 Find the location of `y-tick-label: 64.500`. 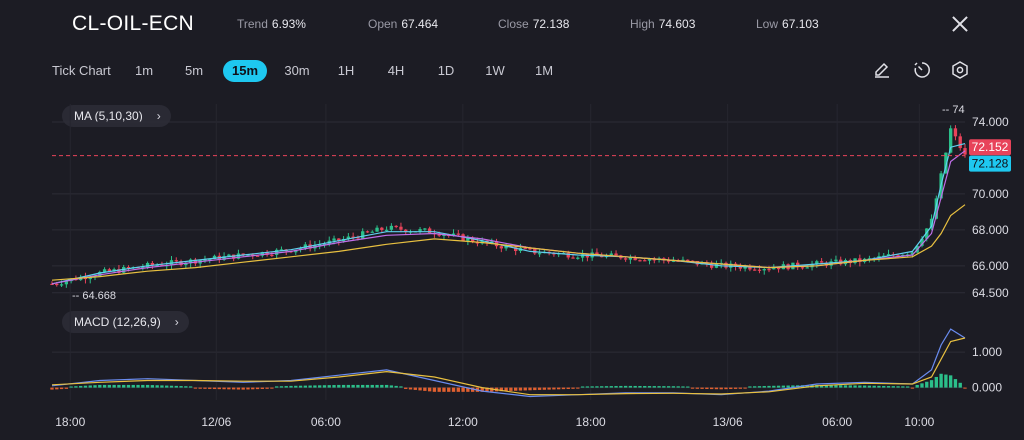

y-tick-label: 64.500 is located at coordinates (990, 293).